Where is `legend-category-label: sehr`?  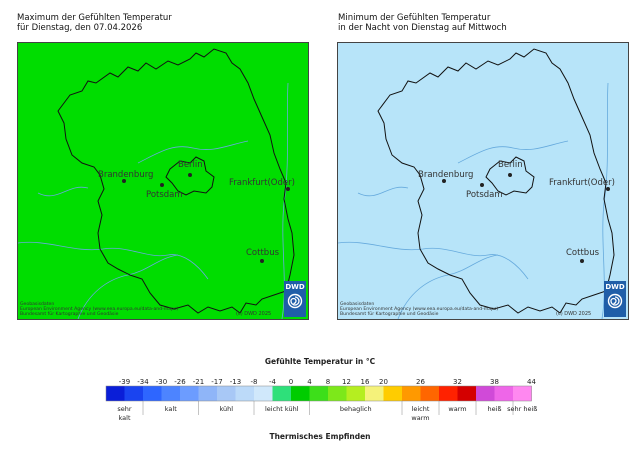 legend-category-label: sehr is located at coordinates (124, 409).